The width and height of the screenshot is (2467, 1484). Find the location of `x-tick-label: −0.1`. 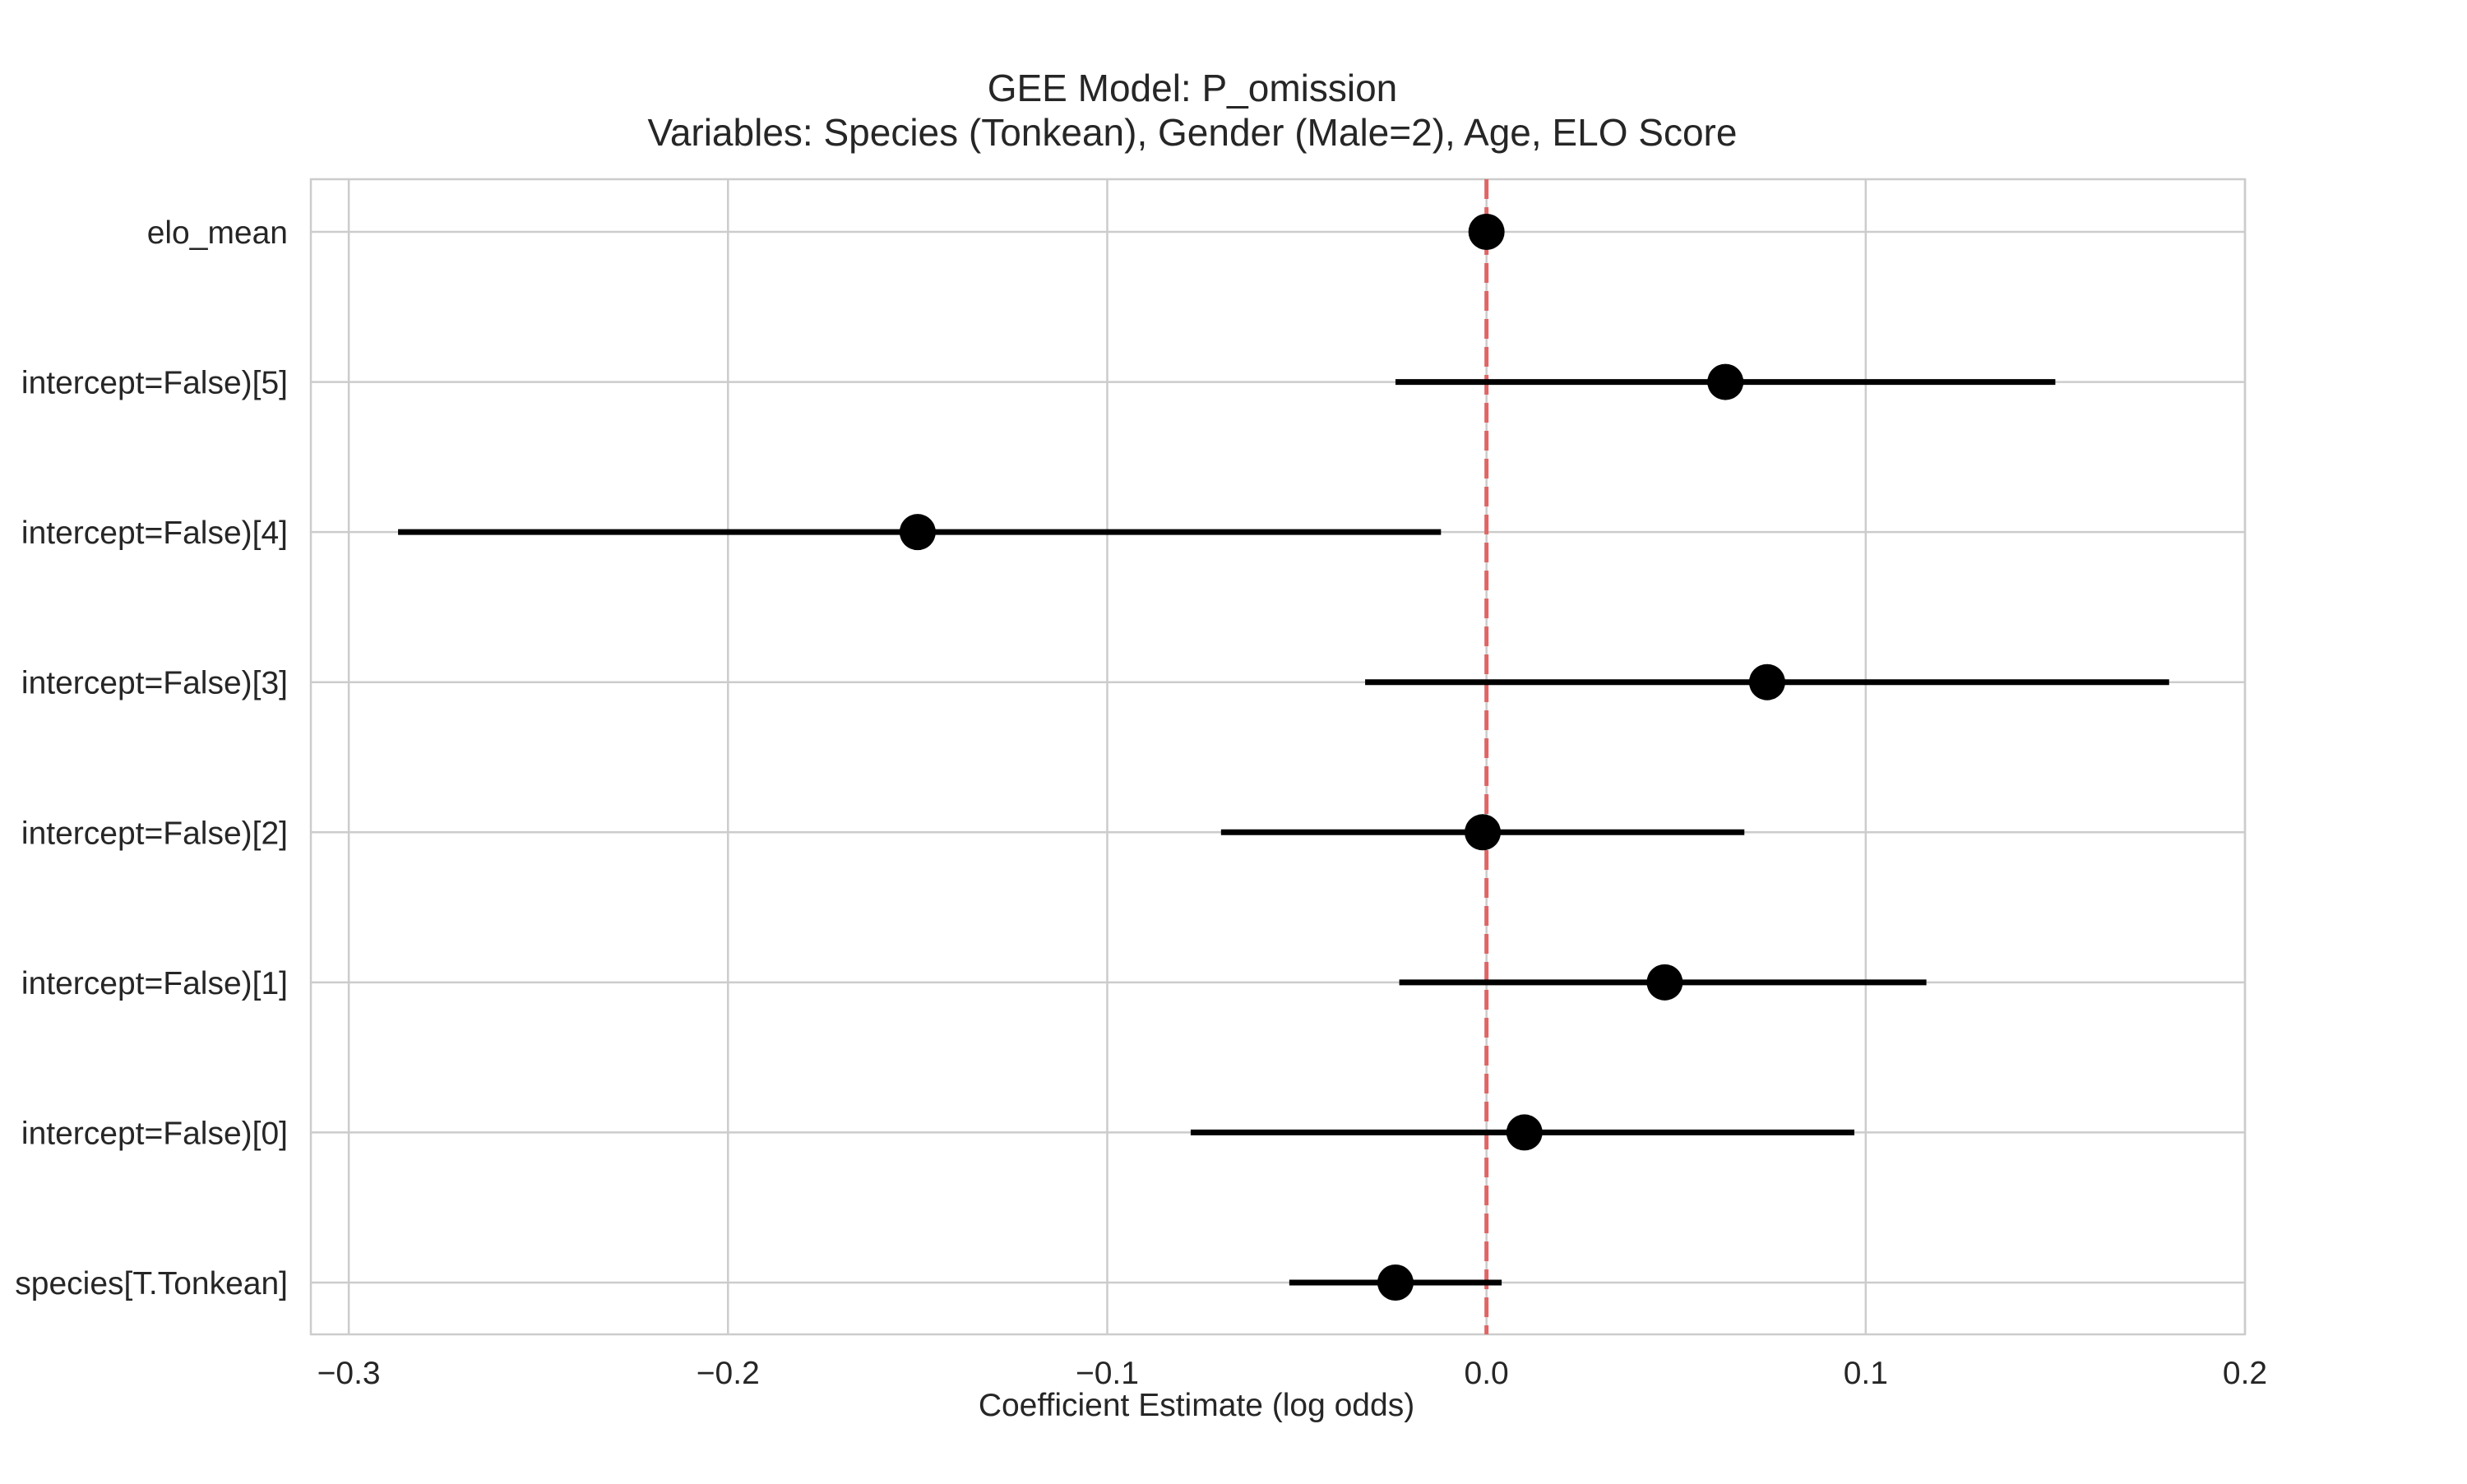

x-tick-label: −0.1 is located at coordinates (1108, 1373).